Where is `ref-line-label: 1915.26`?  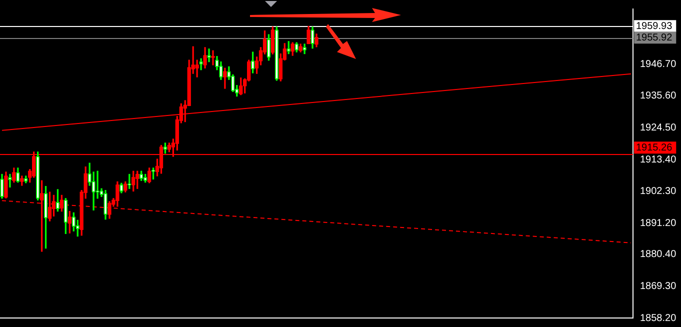 ref-line-label: 1915.26 is located at coordinates (654, 148).